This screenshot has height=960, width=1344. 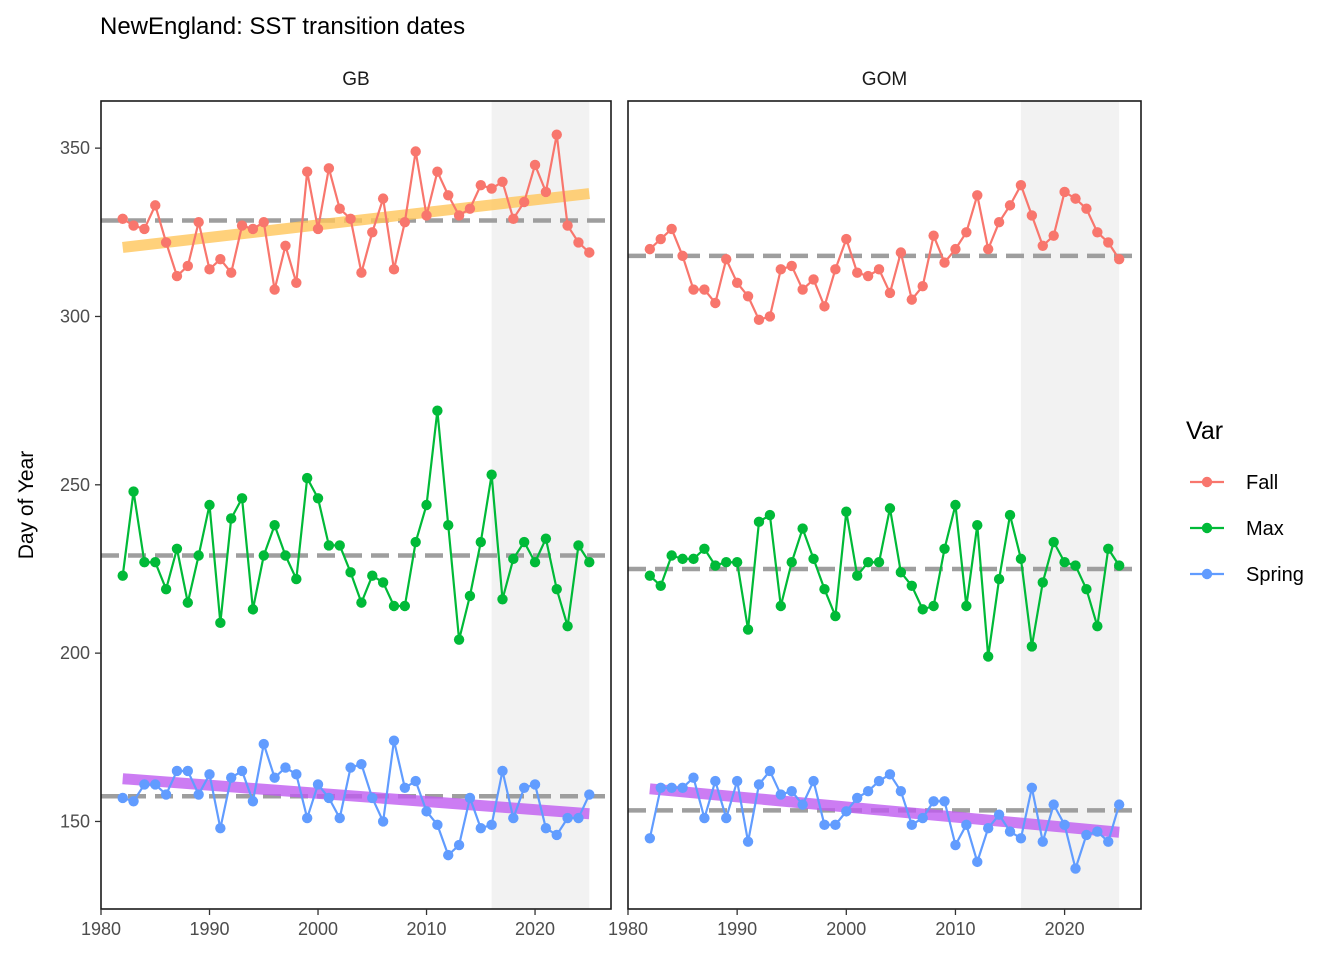 I want to click on legend: Var Fall Max Spring, so click(x=1245, y=501).